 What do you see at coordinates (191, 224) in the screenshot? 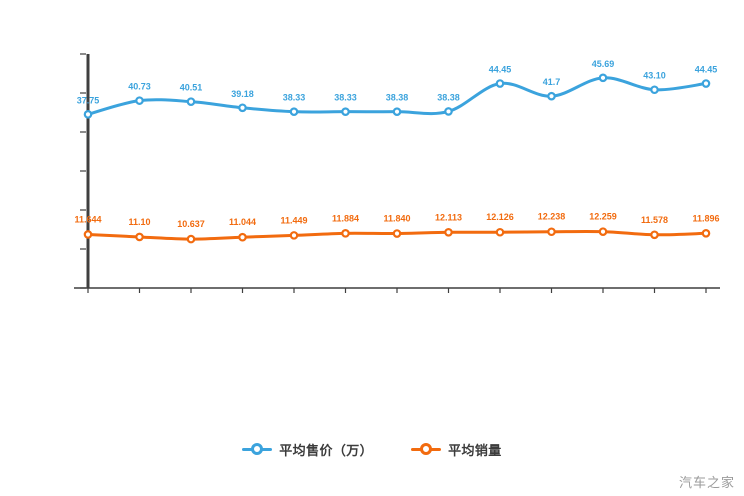
I see `data-label: 10.637` at bounding box center [191, 224].